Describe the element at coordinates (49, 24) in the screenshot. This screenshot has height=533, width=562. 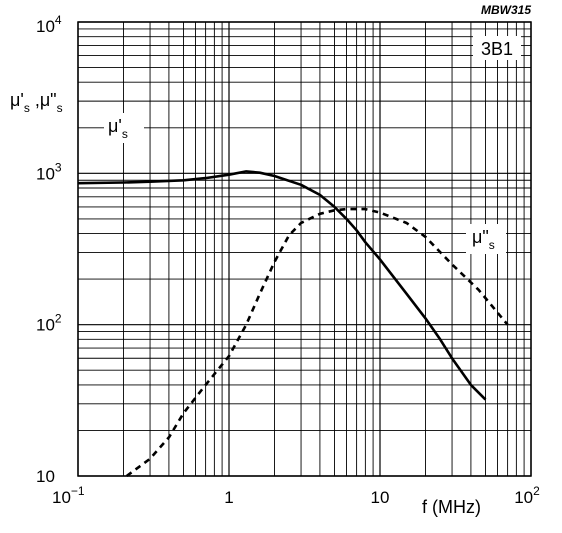
I see `y-tick-label: 10⁴` at that location.